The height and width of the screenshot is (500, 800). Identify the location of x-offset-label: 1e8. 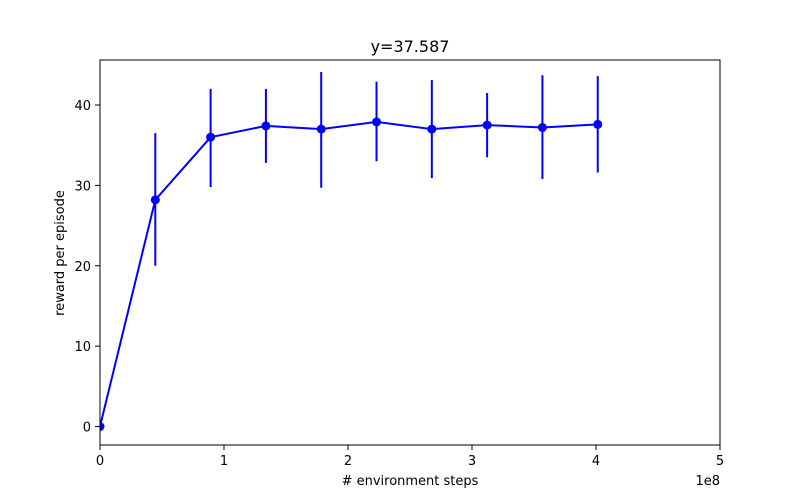
(707, 481).